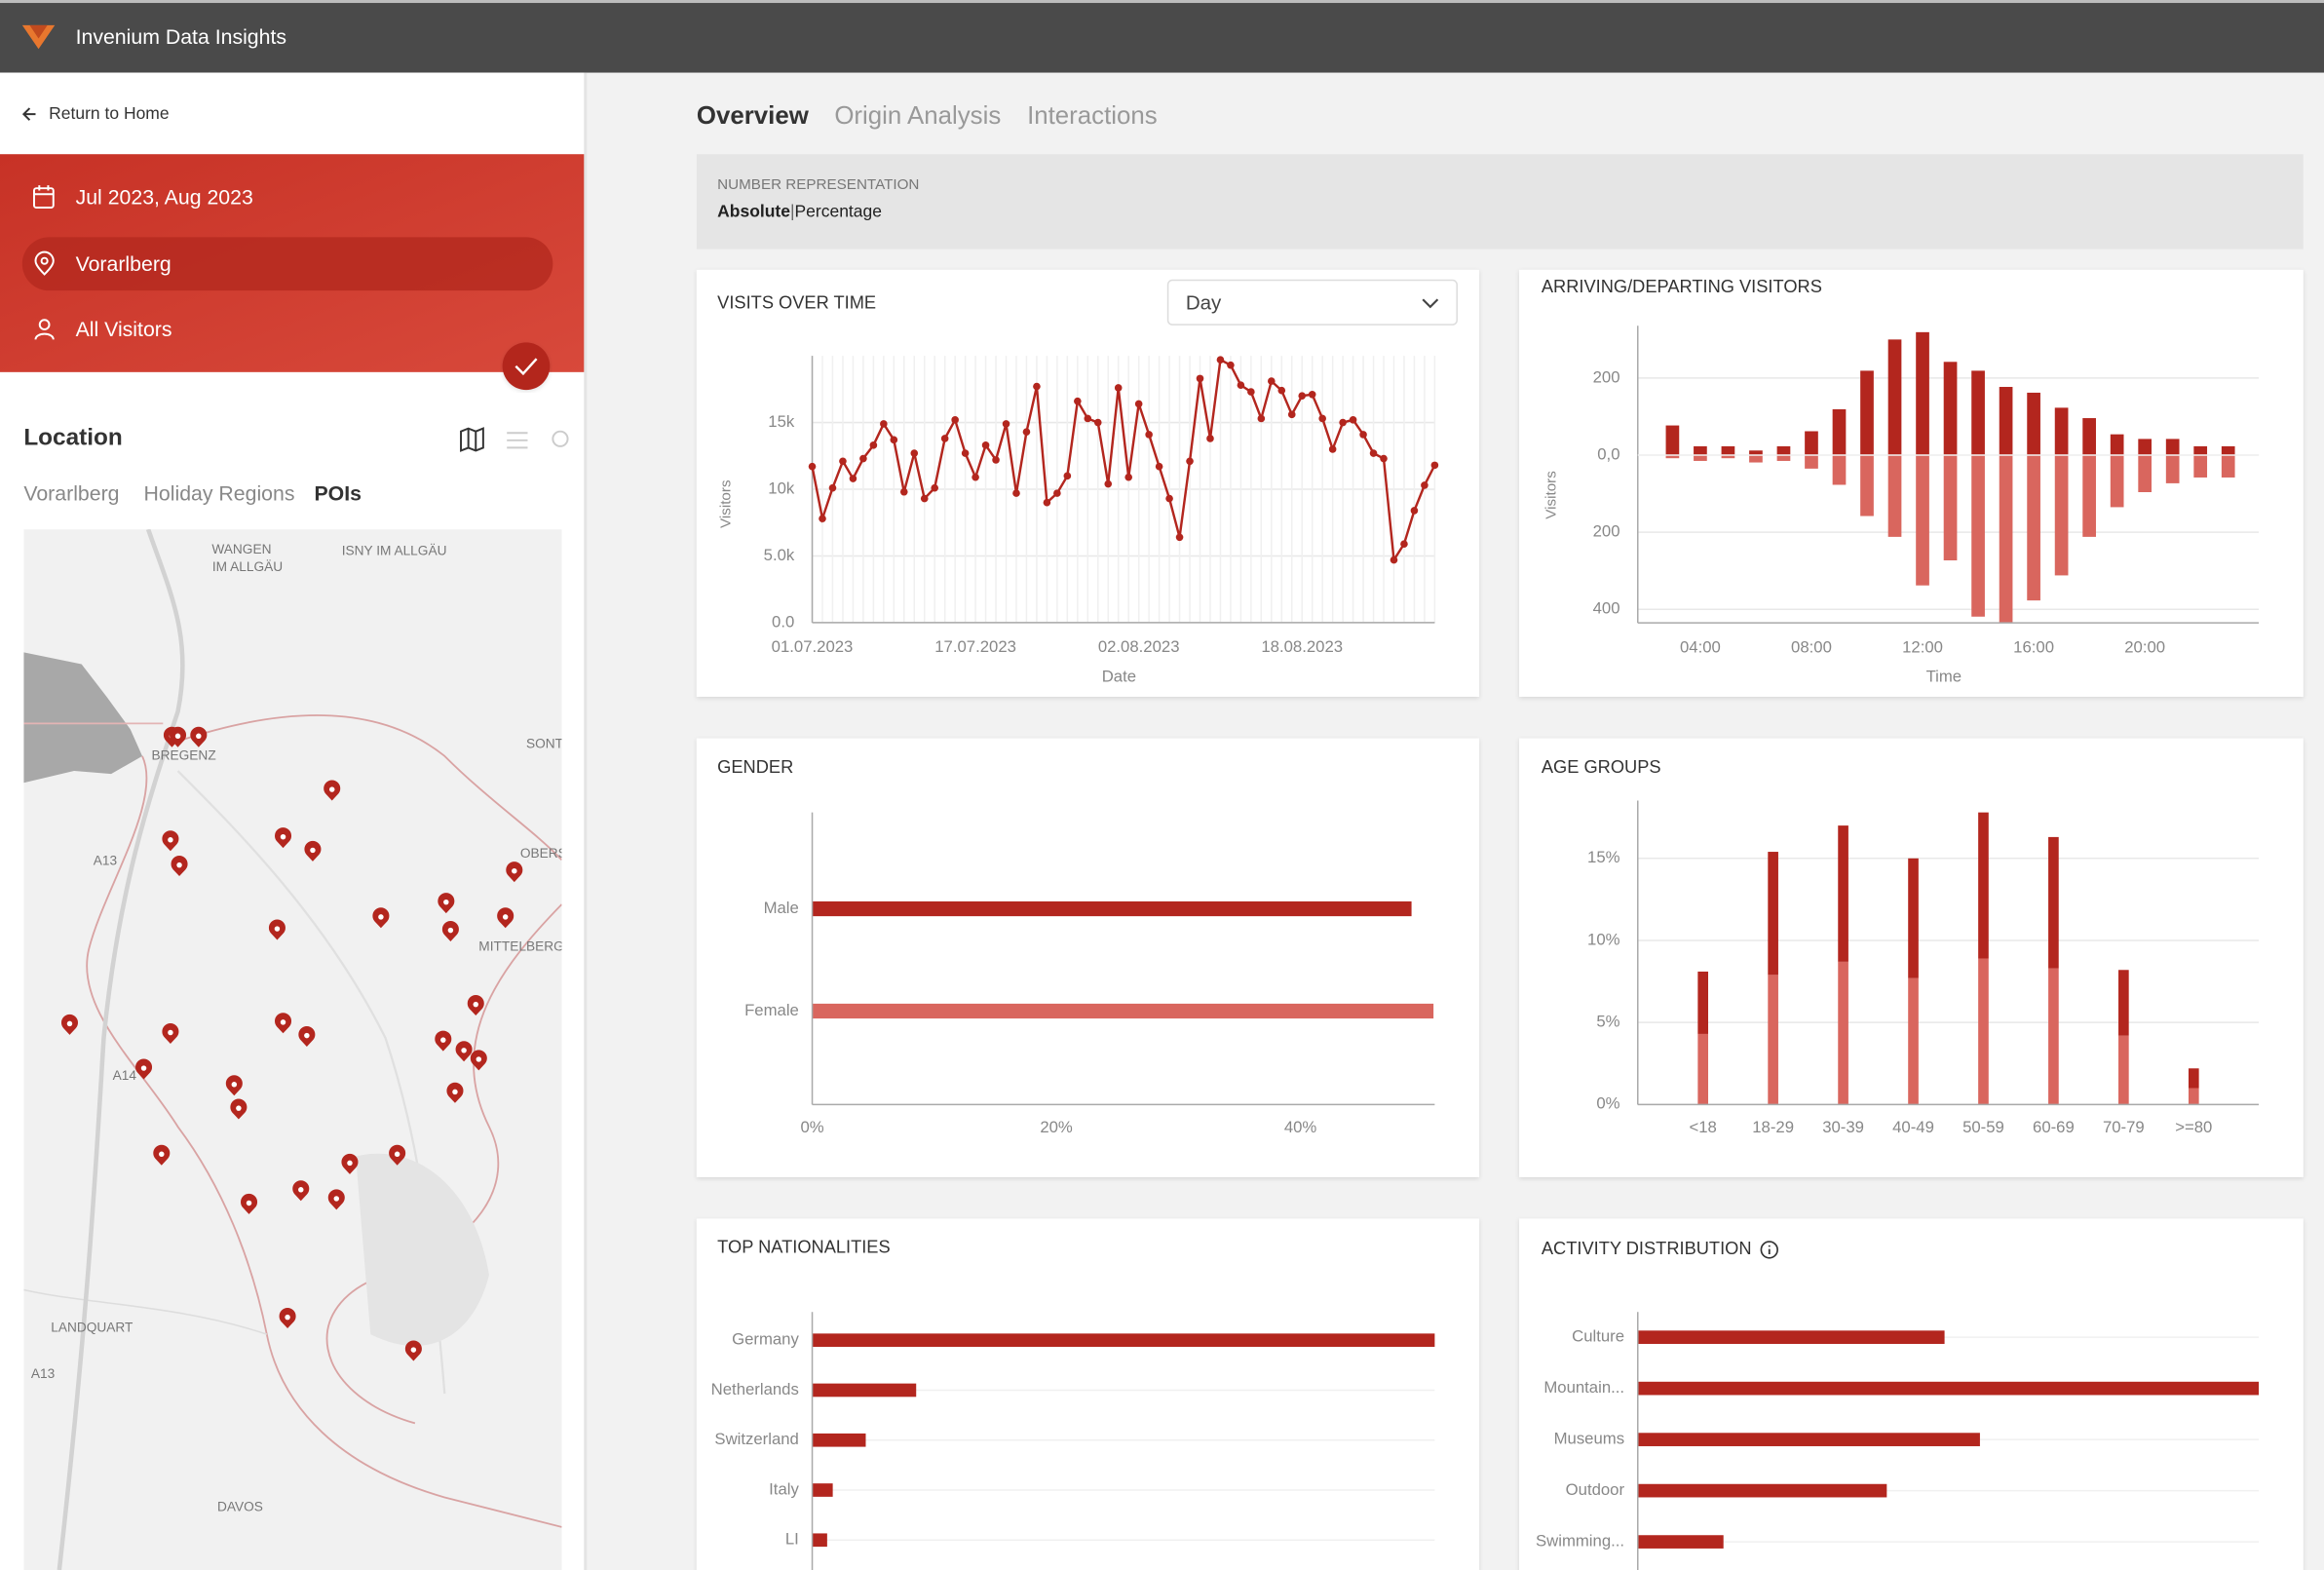 This screenshot has width=2324, height=1570. Describe the element at coordinates (753, 116) in the screenshot. I see `main-tab: Overview` at that location.